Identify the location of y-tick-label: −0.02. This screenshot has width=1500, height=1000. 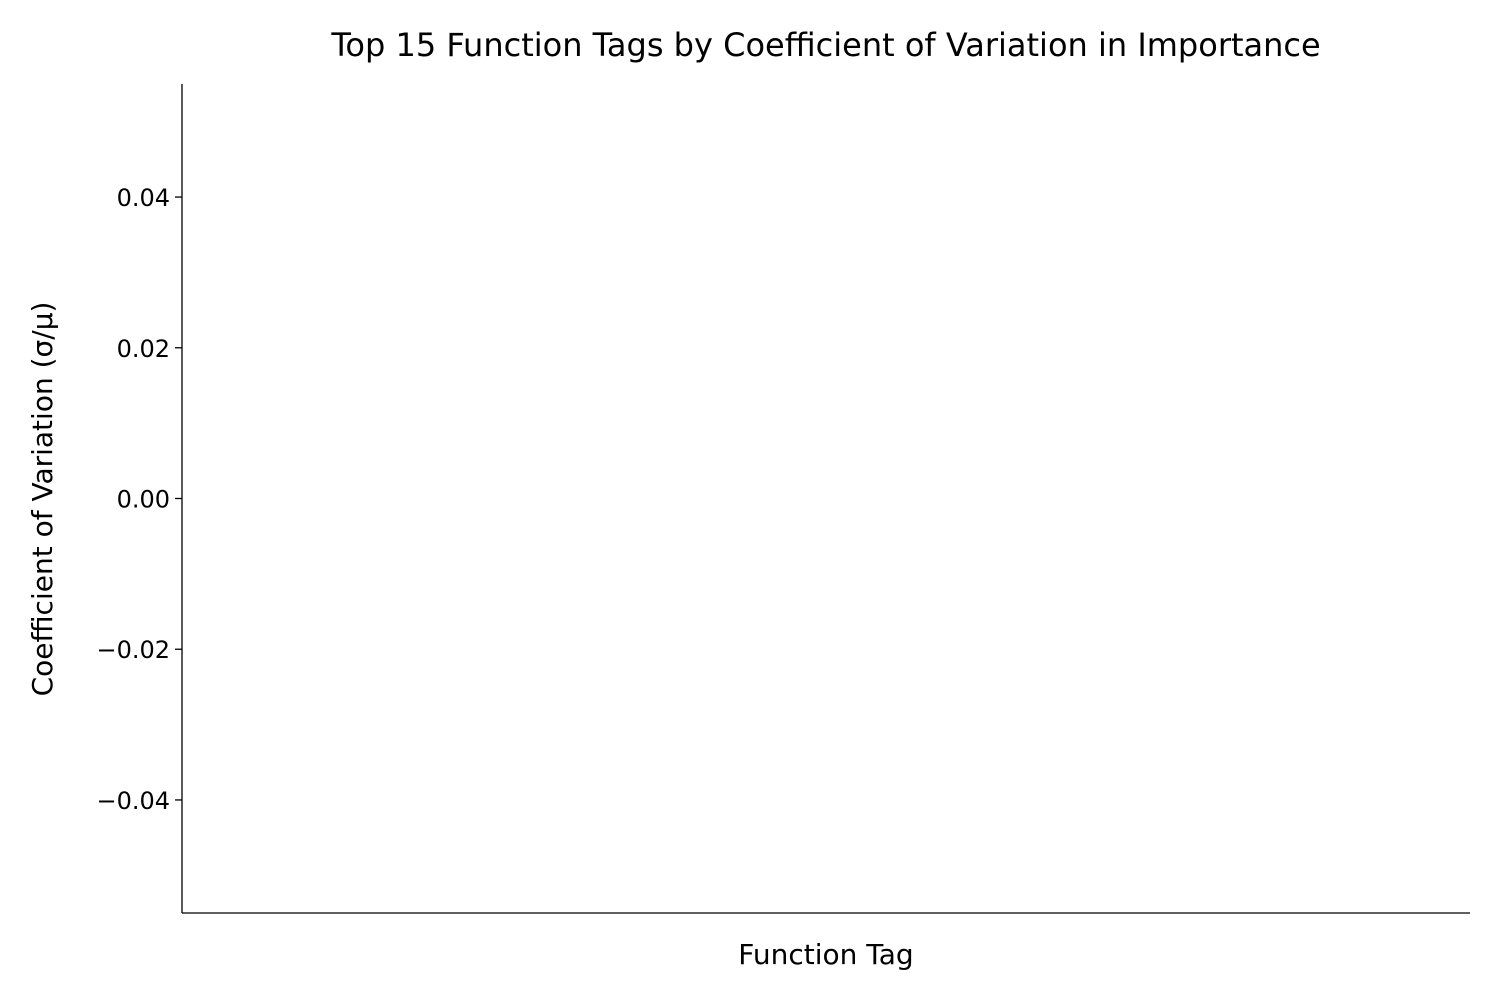
(133, 650).